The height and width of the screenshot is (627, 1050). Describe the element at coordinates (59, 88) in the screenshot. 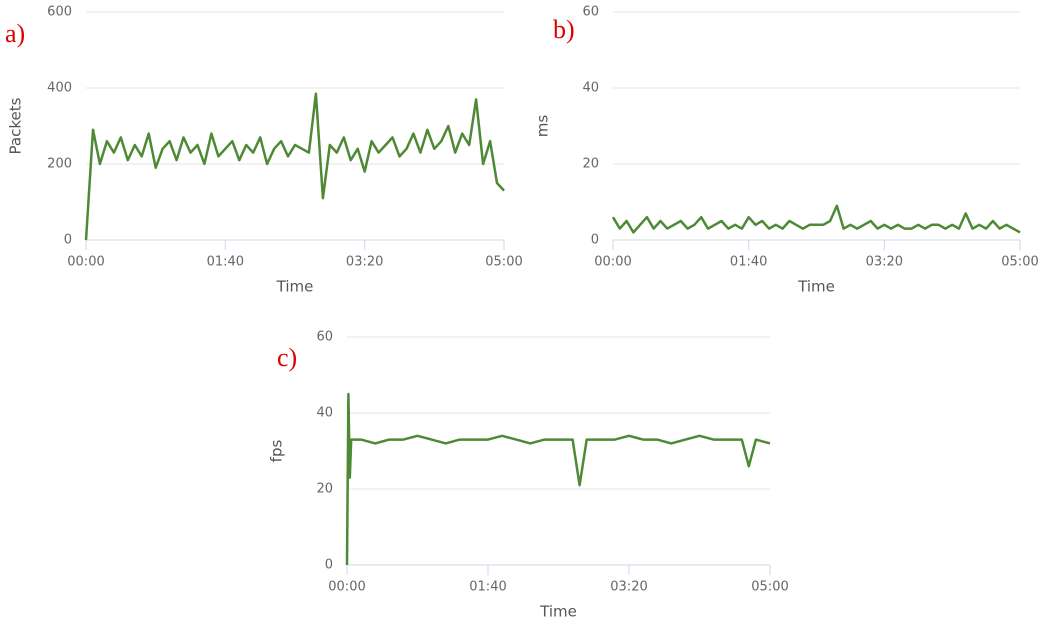

I see `y-tick-label: 400` at that location.